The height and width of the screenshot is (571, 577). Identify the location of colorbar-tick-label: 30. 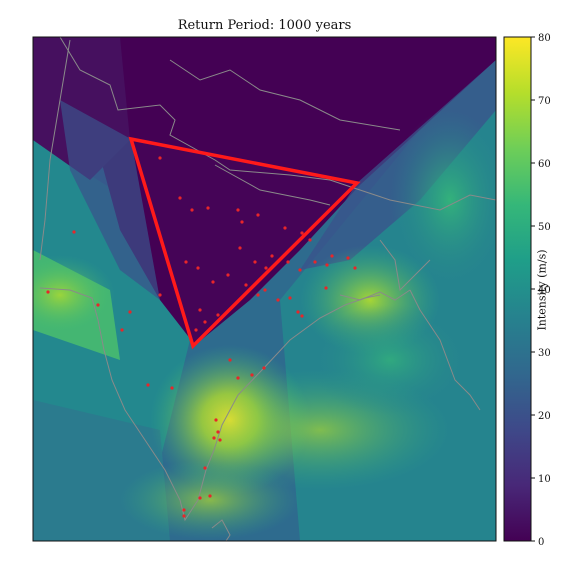
(544, 353).